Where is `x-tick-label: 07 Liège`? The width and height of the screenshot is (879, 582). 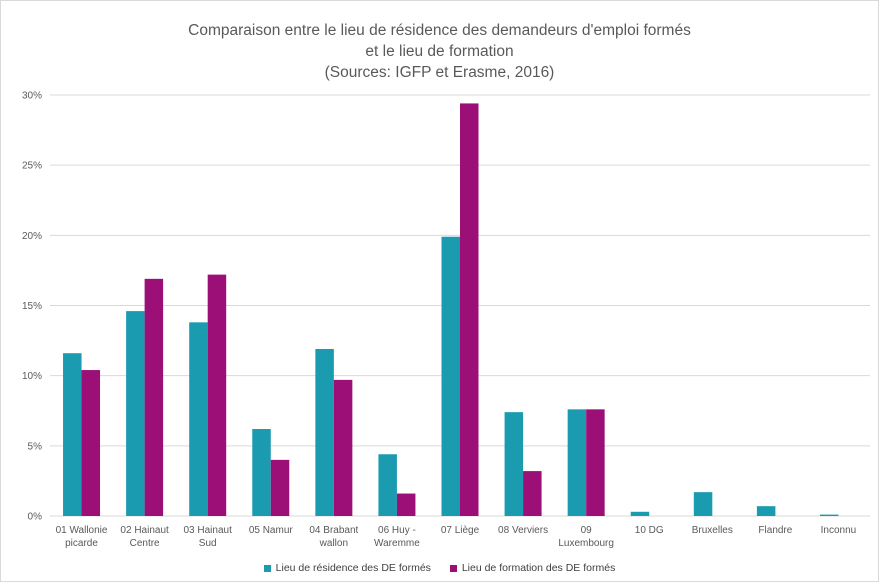
x-tick-label: 07 Liège is located at coordinates (460, 530).